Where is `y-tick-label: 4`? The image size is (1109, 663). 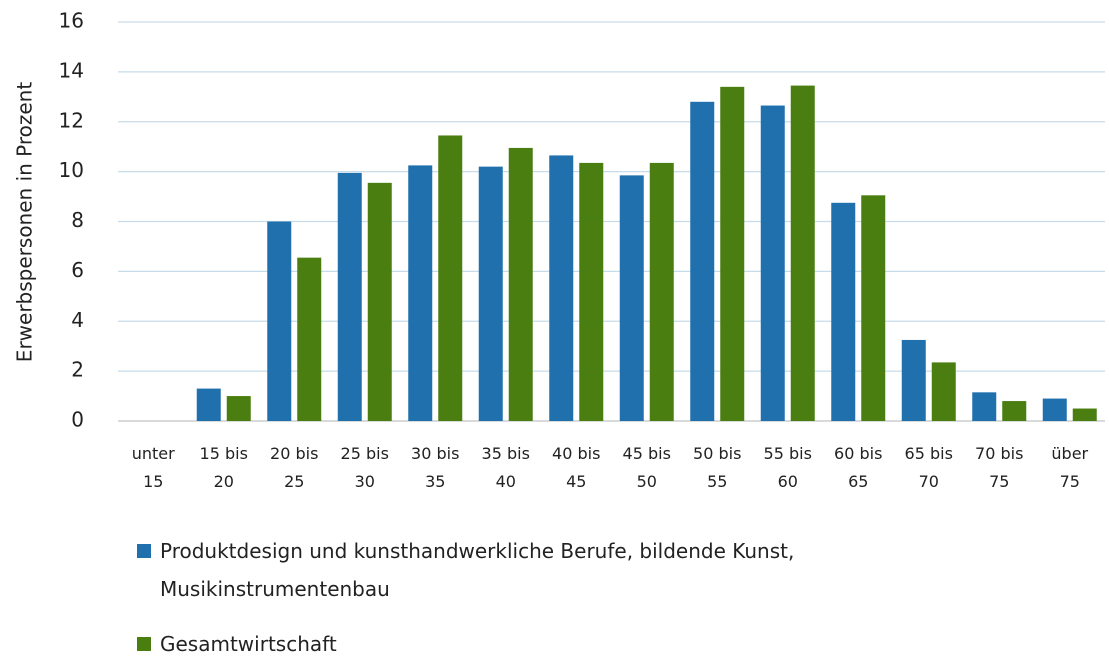 y-tick-label: 4 is located at coordinates (77, 320).